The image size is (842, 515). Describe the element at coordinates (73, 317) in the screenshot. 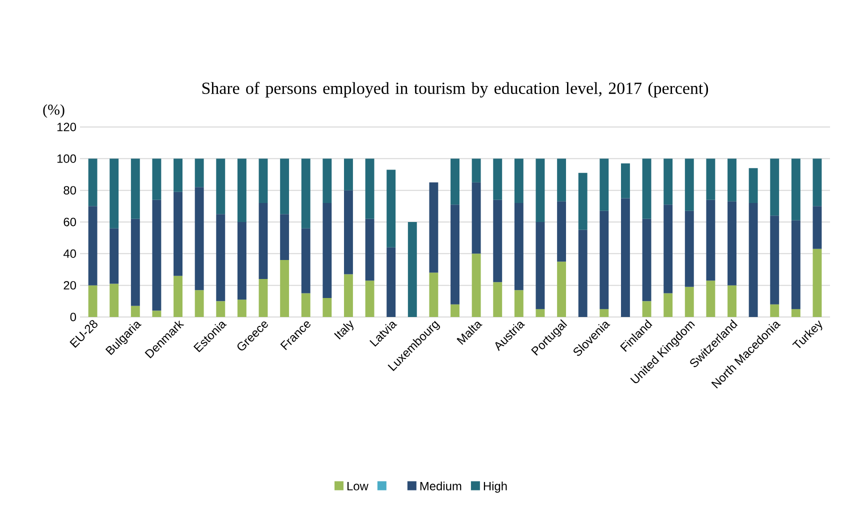

I see `y-tick-label: 0` at that location.